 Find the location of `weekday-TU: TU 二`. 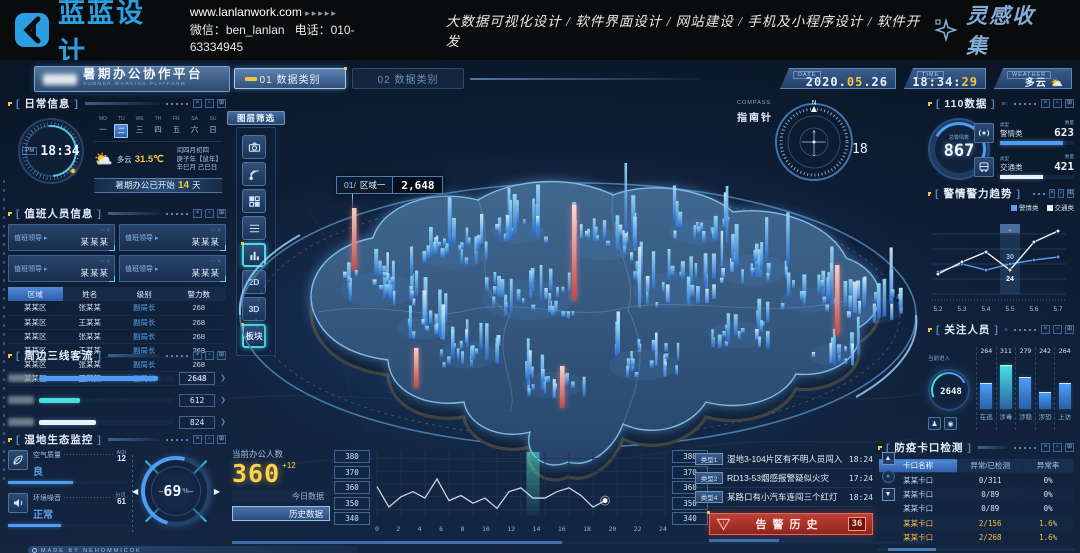

weekday-TU: TU 二 is located at coordinates (121, 127).